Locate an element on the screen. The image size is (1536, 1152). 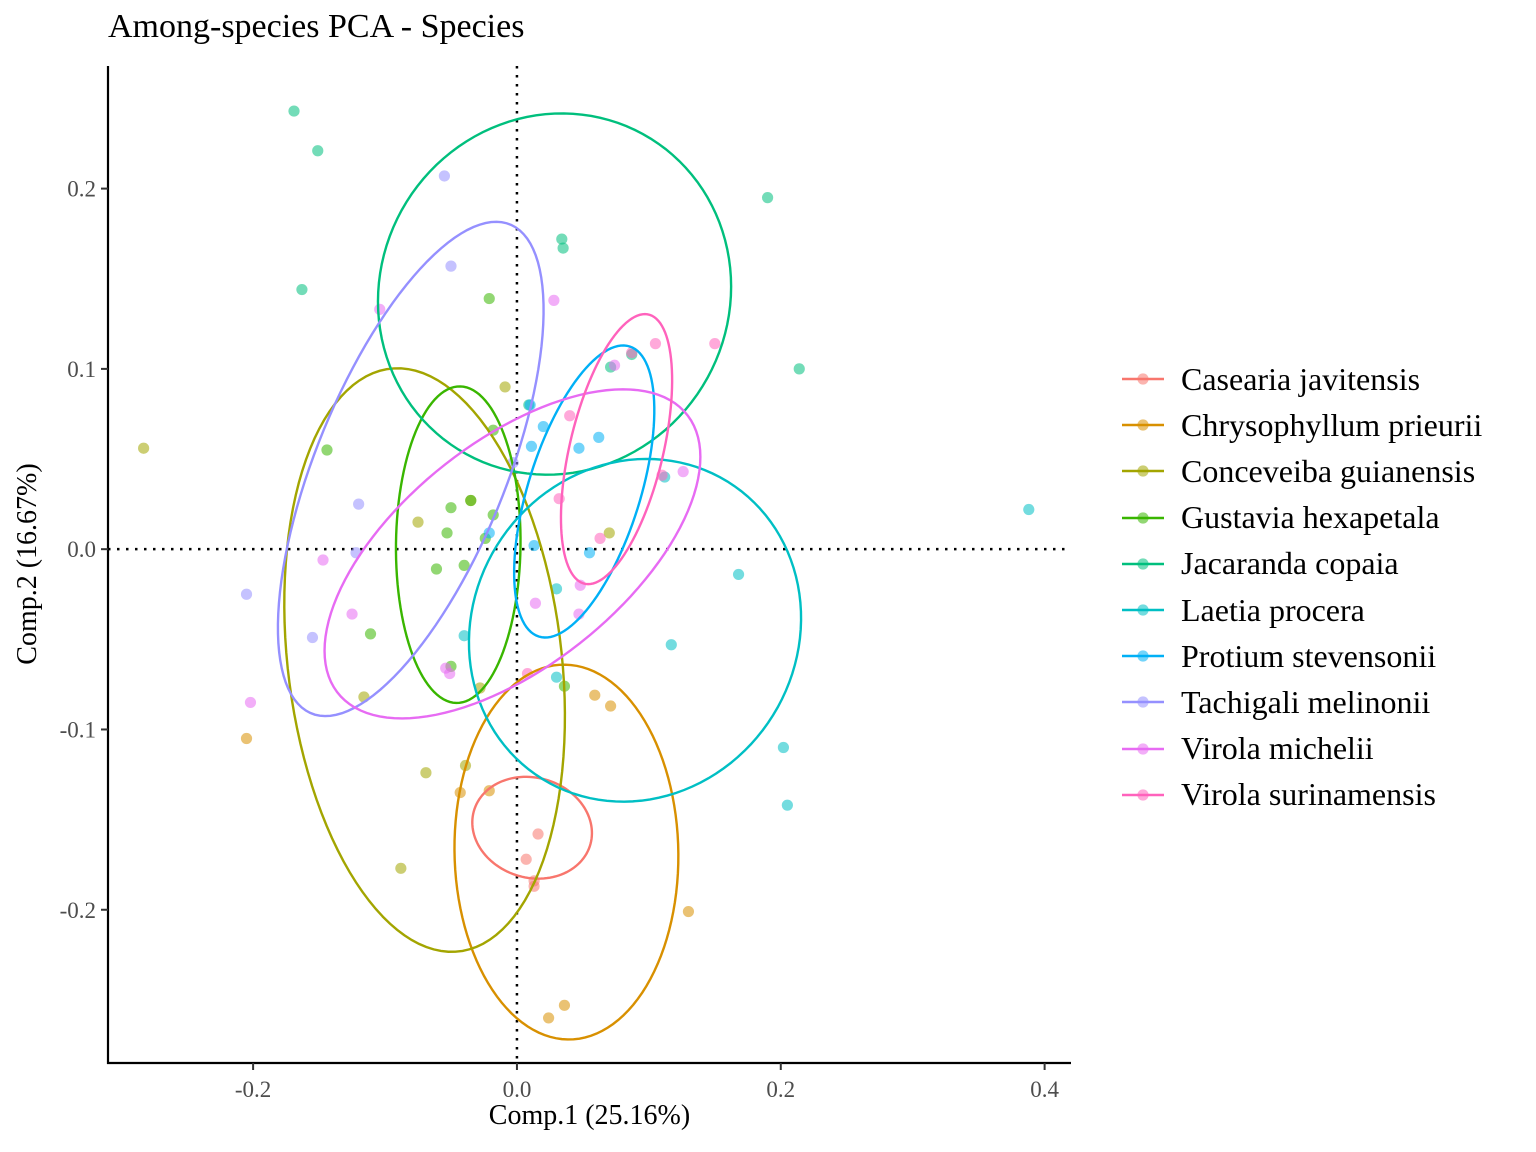
ellipse-virola-michelii is located at coordinates (512, 554).